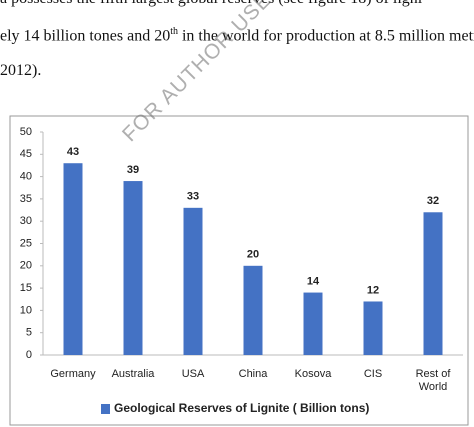  Describe the element at coordinates (133, 374) in the screenshot. I see `x-tick-label: Australia` at that location.